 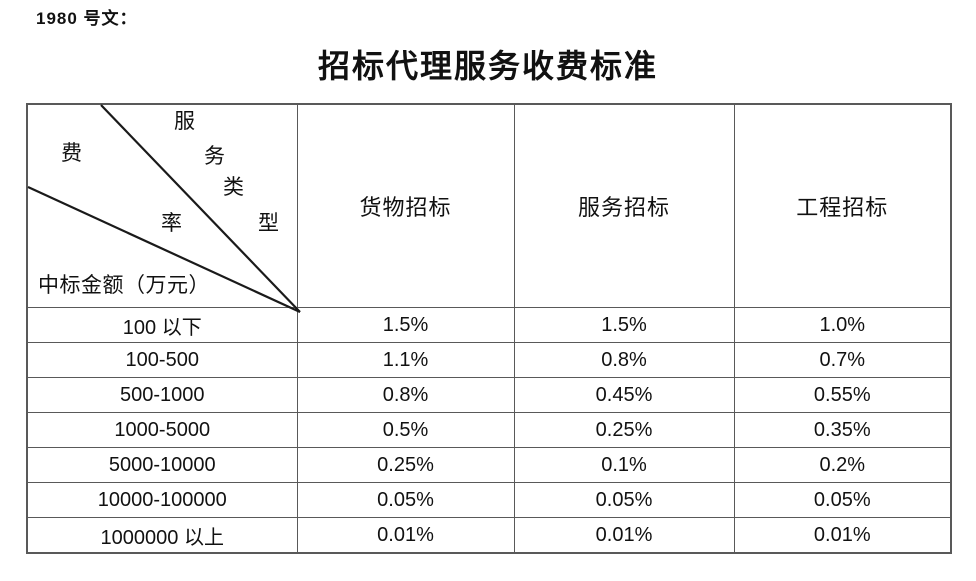 What do you see at coordinates (268, 223) in the screenshot?
I see `corner-label-service-char-4: 型` at bounding box center [268, 223].